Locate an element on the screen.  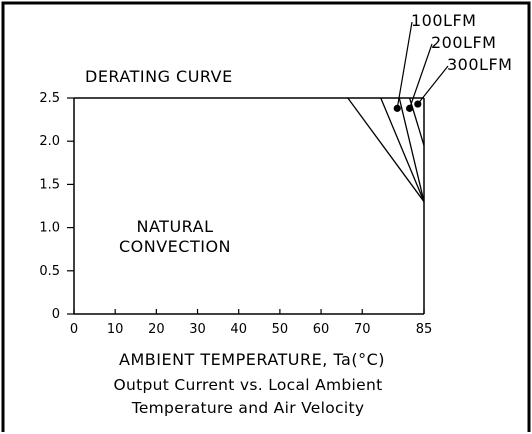
callouts: 100LFM 200LFM 300LFM is located at coordinates (452, 61).